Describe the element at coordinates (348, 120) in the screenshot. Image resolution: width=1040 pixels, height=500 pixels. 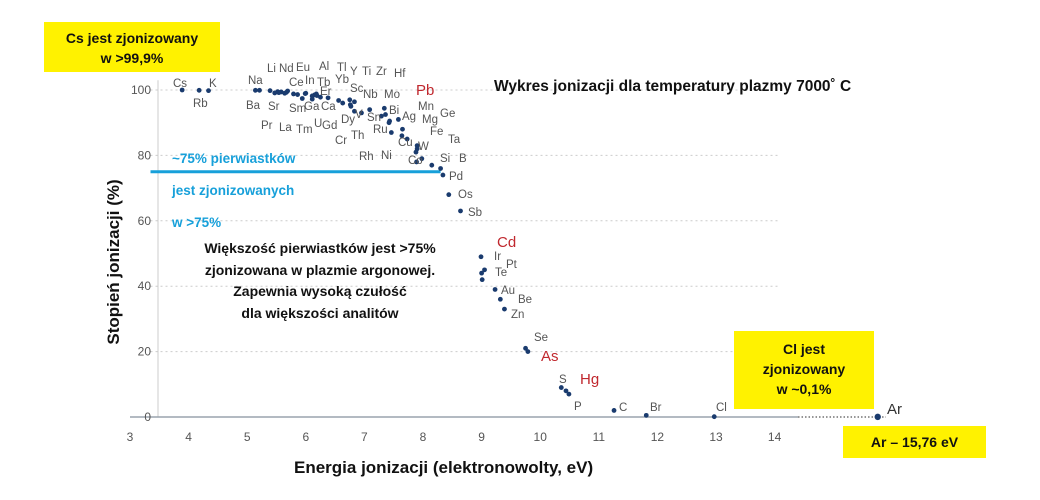
I see `point-label-dy: Dy` at that location.